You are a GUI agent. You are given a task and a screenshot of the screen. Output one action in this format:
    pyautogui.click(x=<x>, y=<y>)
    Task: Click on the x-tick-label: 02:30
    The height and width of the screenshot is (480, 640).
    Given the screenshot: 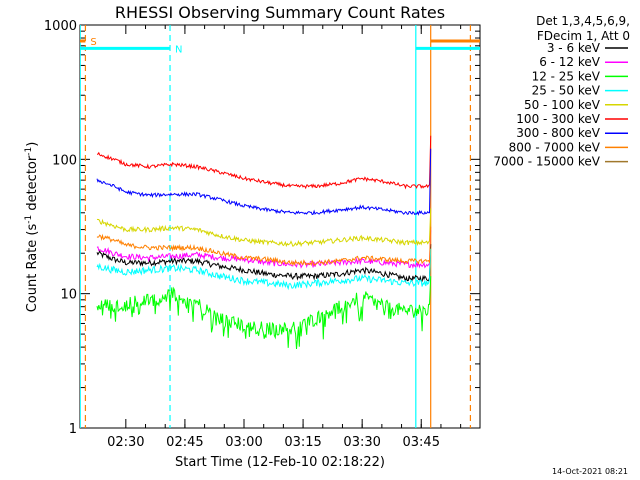 What is the action you would take?
    pyautogui.click(x=125, y=442)
    